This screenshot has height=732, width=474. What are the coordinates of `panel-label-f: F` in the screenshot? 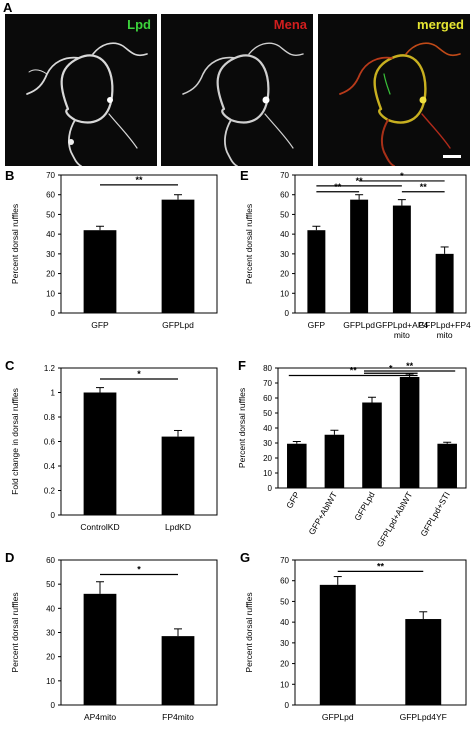 It's located at (242, 365).